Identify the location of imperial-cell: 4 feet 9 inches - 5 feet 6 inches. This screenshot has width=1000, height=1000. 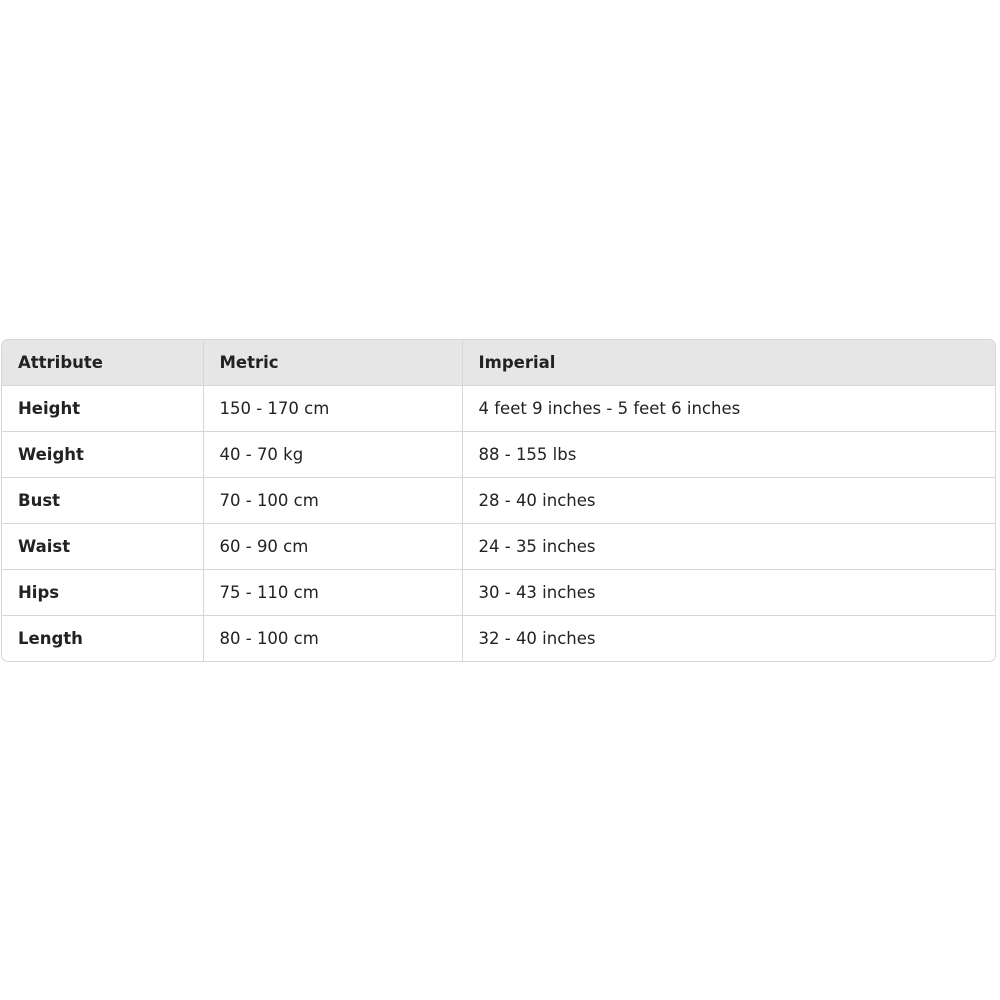
(728, 408).